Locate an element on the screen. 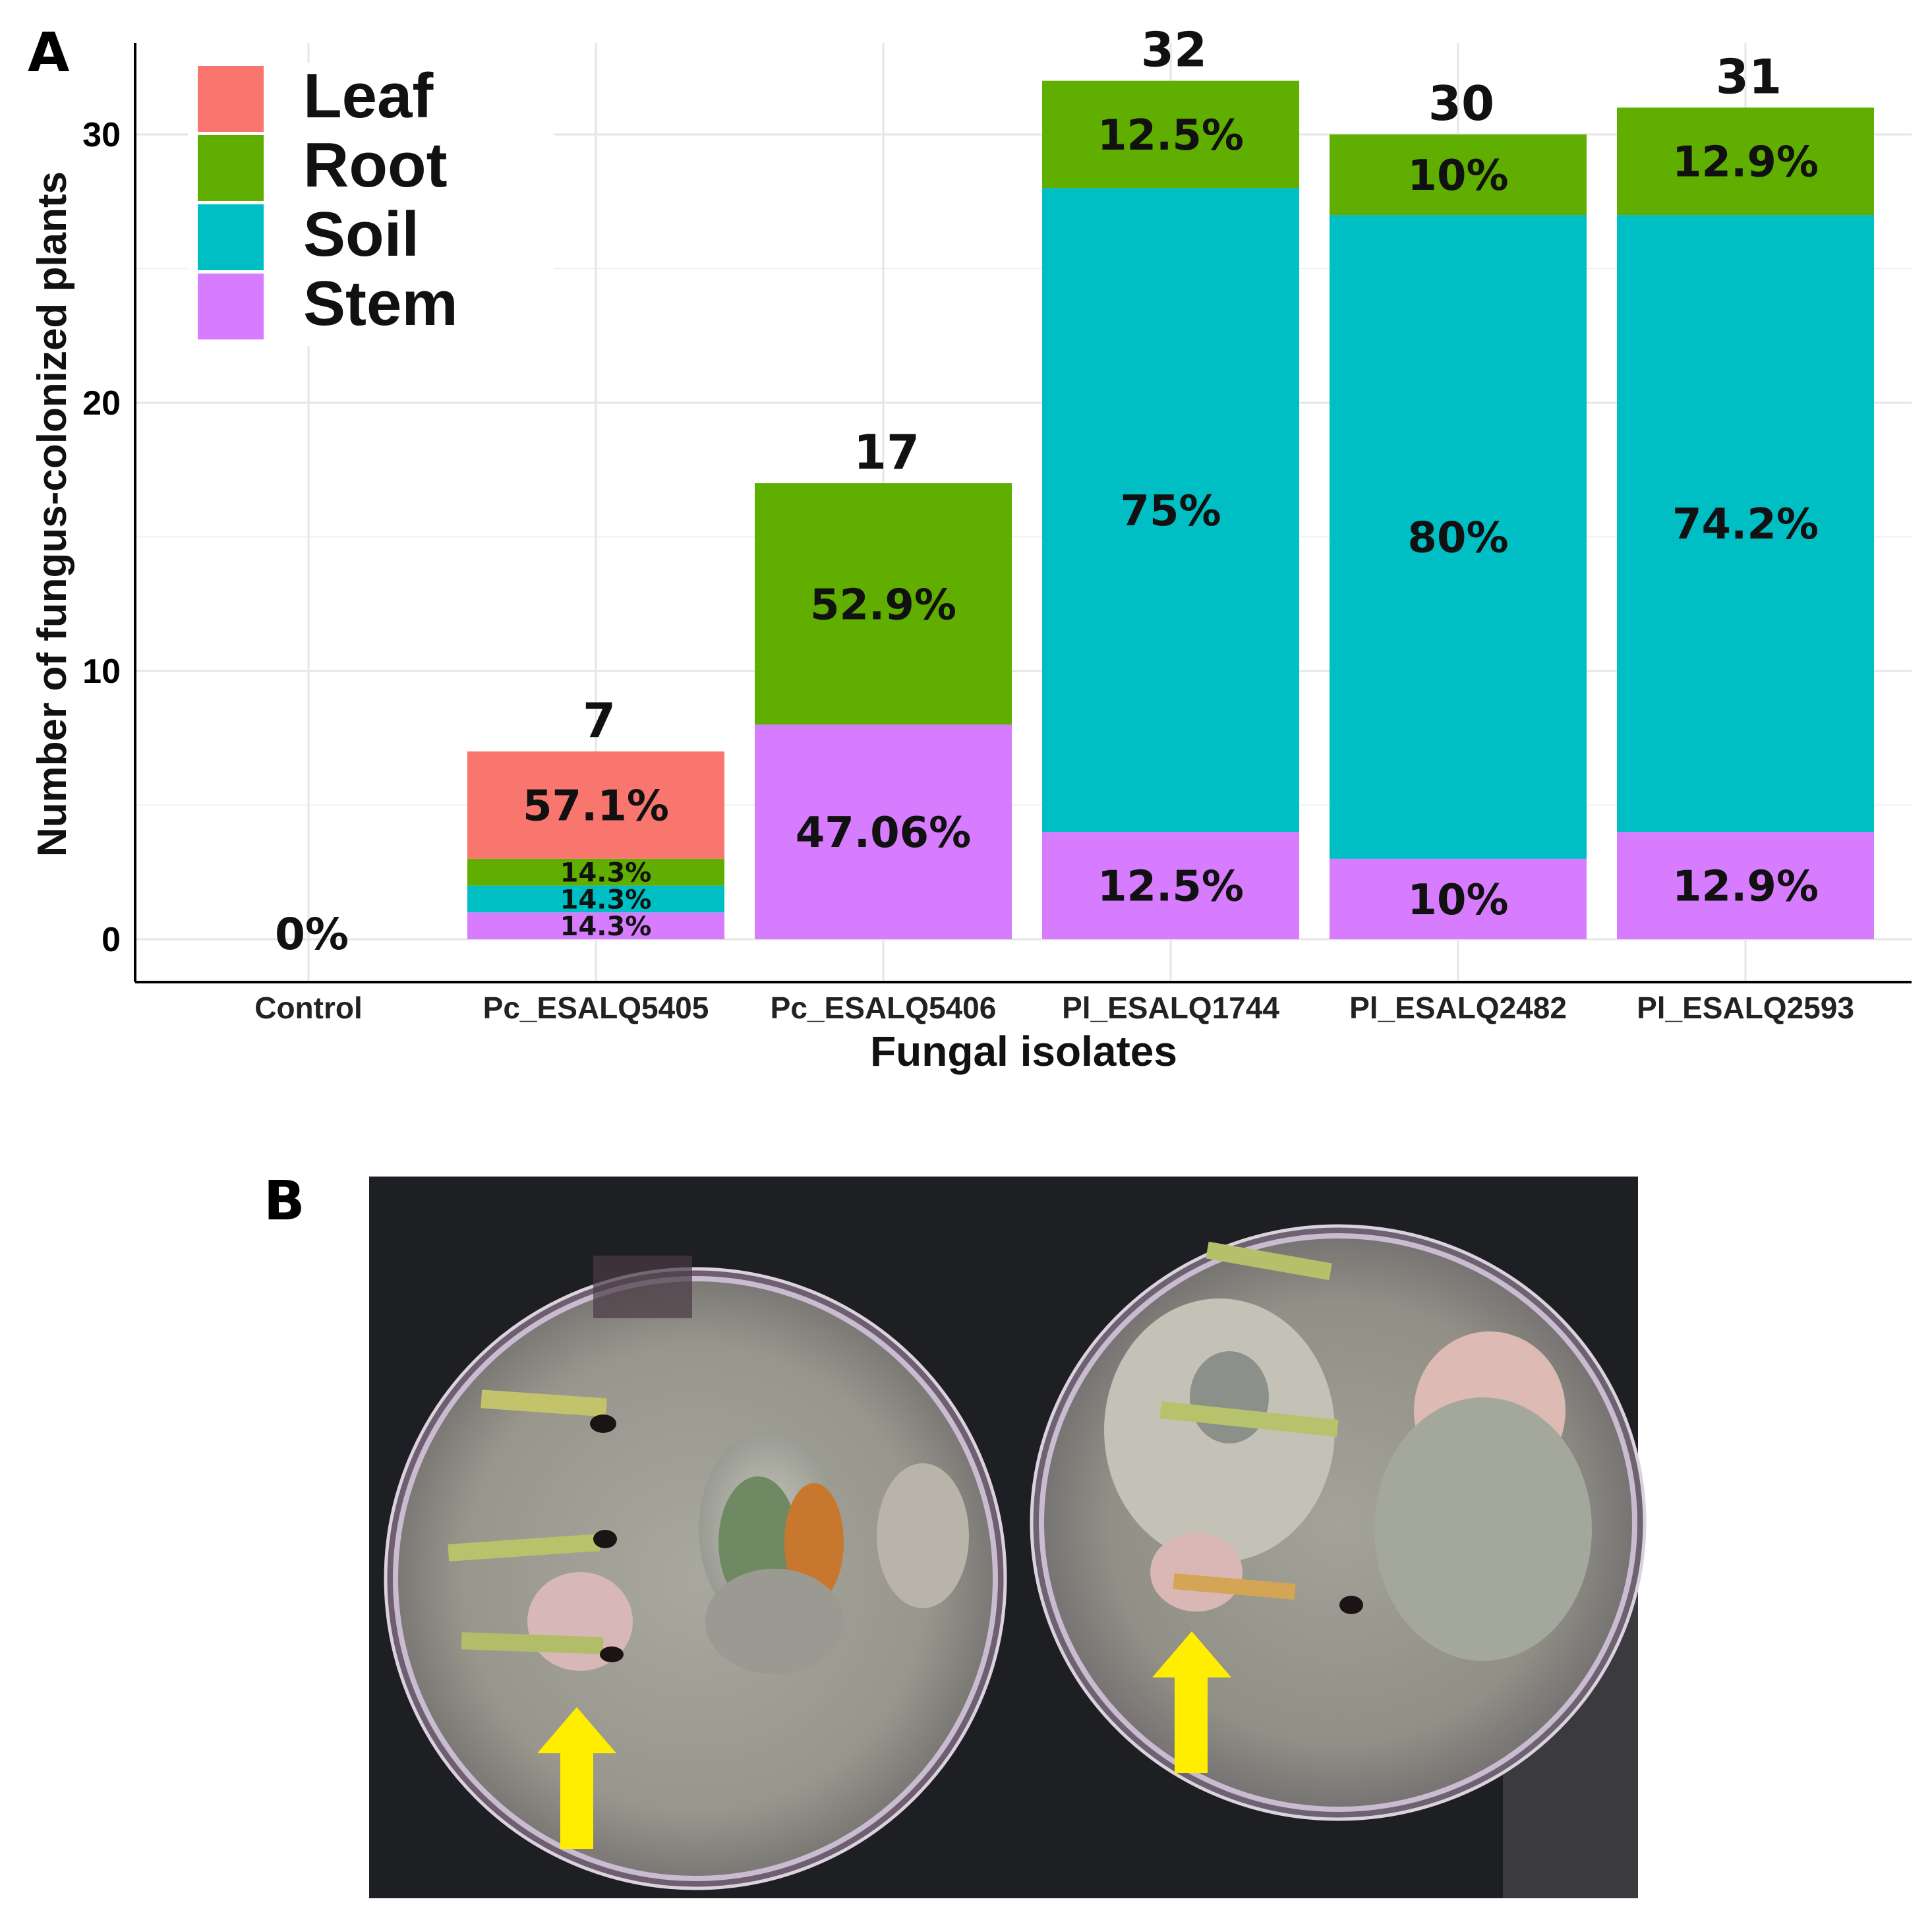 This screenshot has width=1932, height=1922. petri-dish-right is located at coordinates (1338, 1522).